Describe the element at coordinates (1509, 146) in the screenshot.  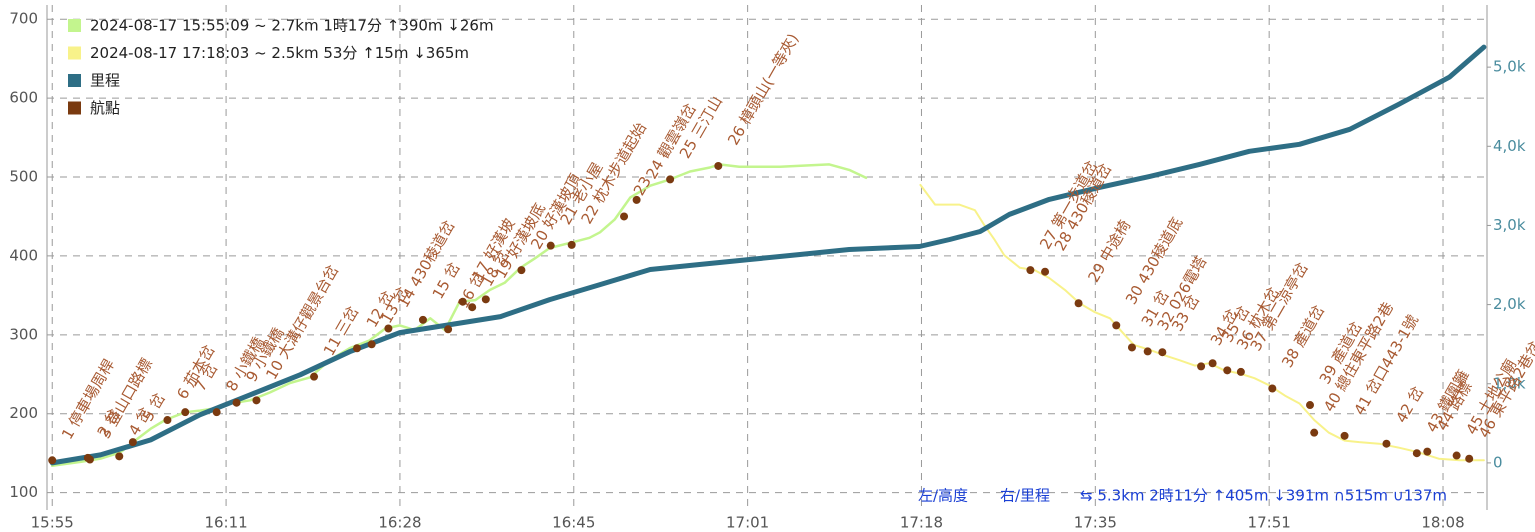
I see `y2-tick-label: 4,0k` at that location.